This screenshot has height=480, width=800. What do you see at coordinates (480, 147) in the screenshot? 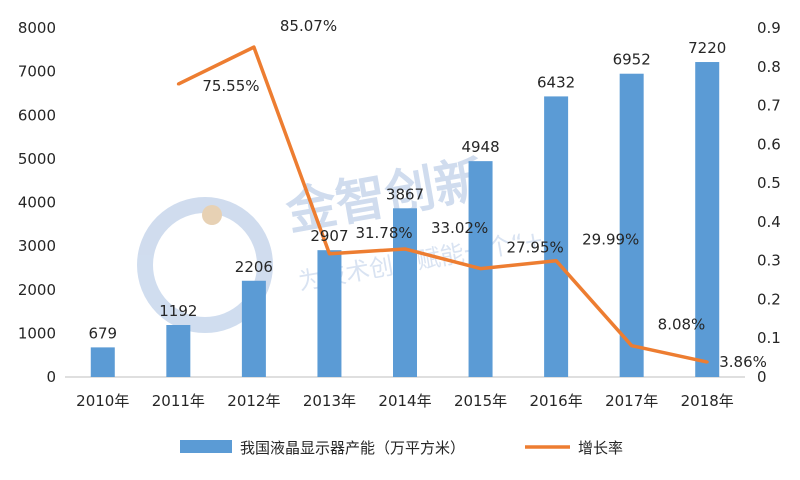
I see `bar-value-label: 4948` at bounding box center [480, 147].